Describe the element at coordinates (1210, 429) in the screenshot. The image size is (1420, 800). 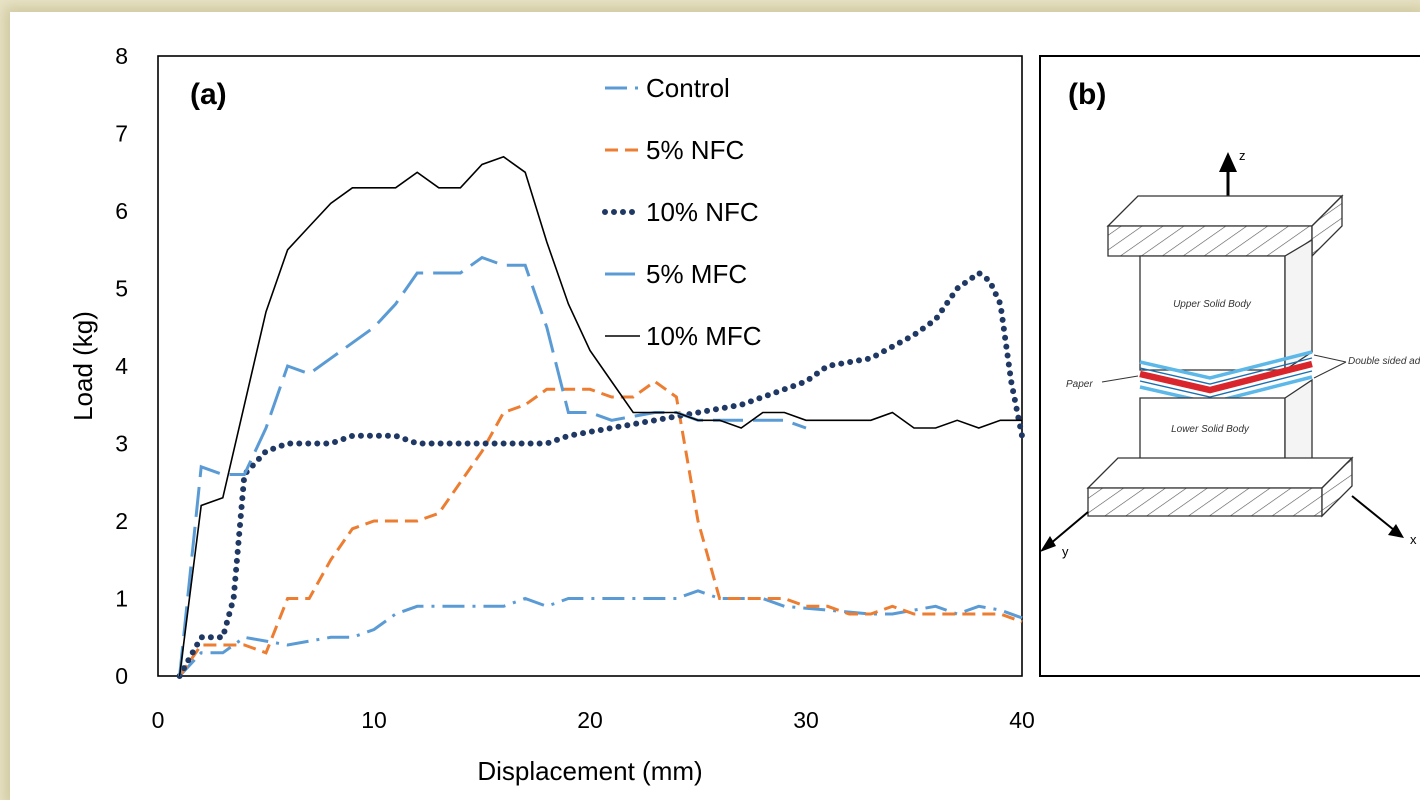
I see `lower-body-label: Lower Solid Body` at that location.